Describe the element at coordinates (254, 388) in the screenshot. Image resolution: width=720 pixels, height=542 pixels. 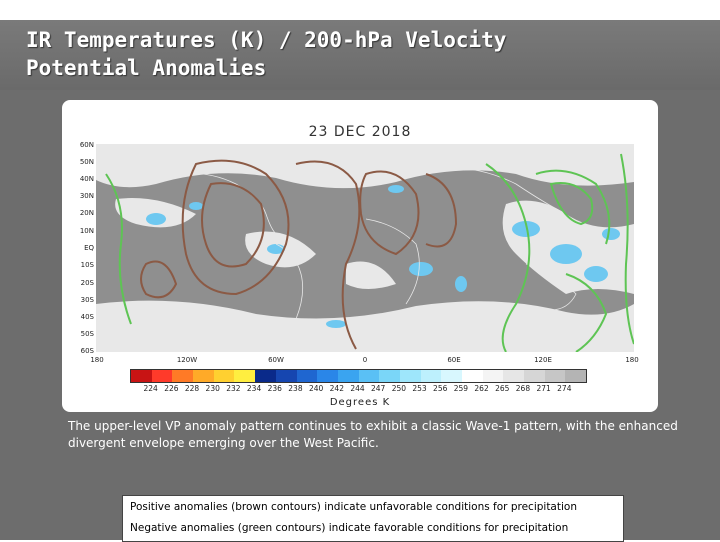
I see `colorbar-tick-label: 234` at that location.